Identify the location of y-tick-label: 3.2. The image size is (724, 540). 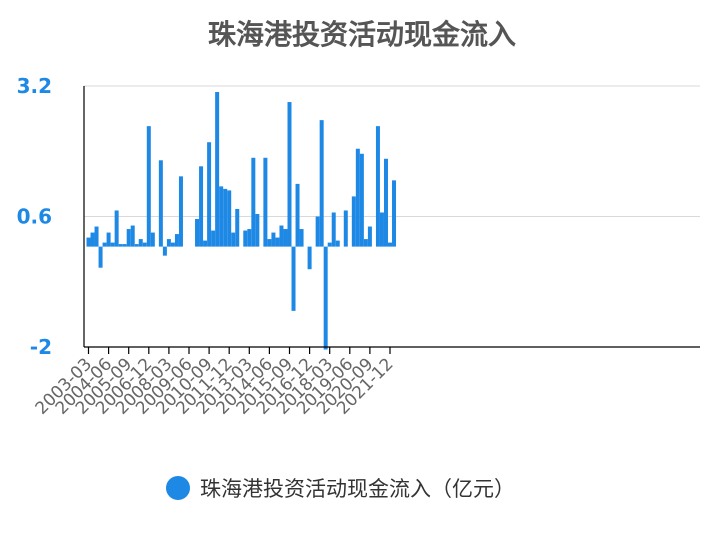
(34, 86).